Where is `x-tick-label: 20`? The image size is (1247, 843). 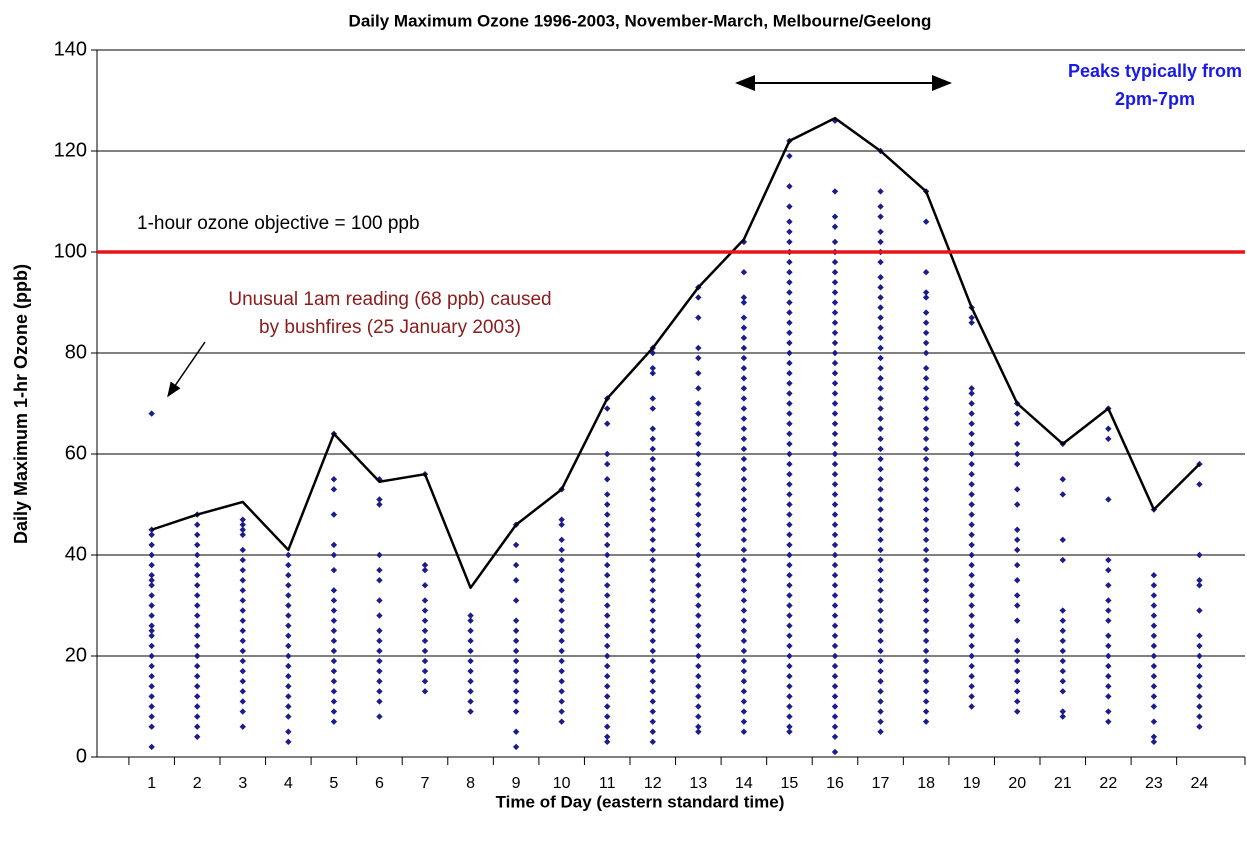
x-tick-label: 20 is located at coordinates (1017, 783).